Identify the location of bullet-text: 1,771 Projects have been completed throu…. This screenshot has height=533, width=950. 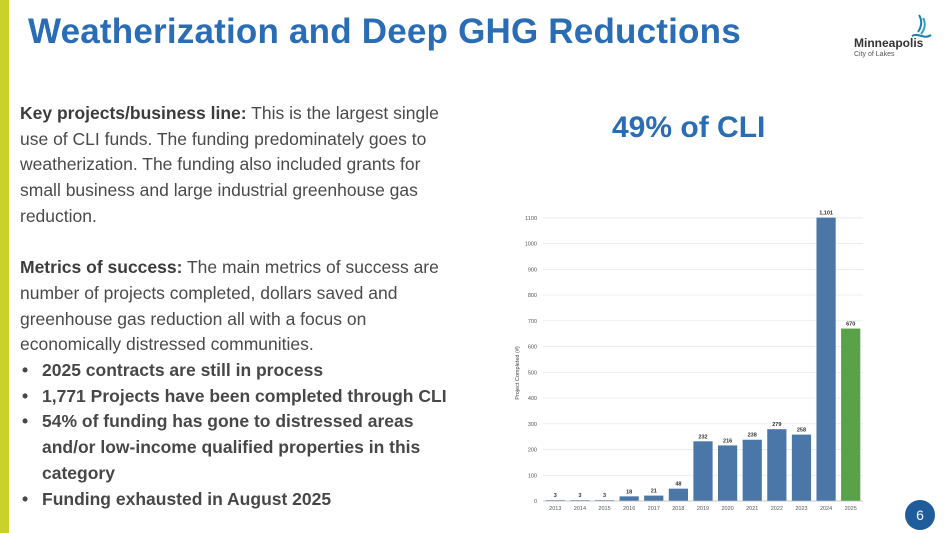
(244, 395).